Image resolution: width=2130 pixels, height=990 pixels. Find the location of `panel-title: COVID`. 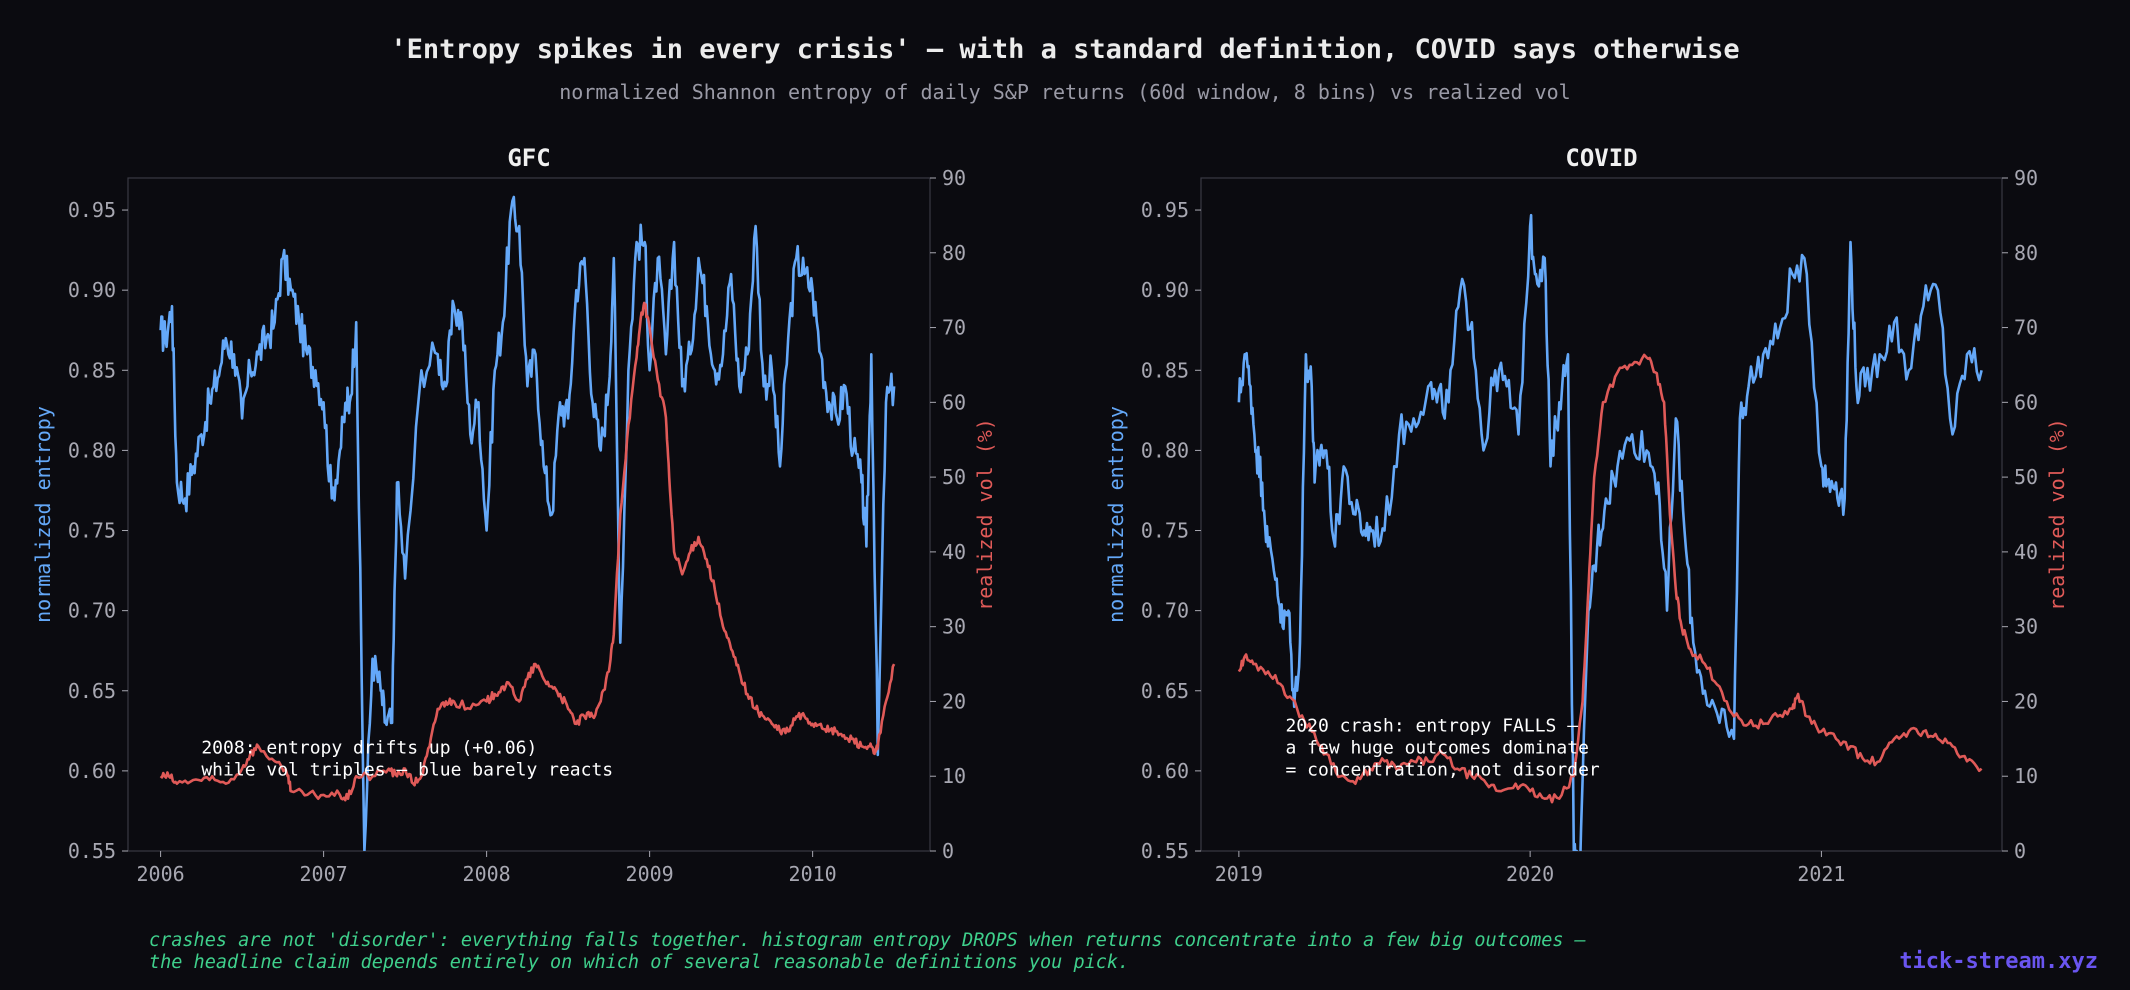

panel-title: COVID is located at coordinates (1601, 158).